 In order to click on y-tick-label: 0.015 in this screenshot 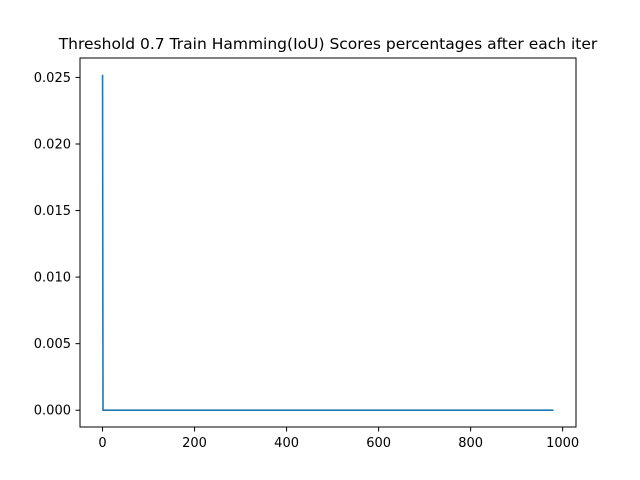, I will do `click(52, 211)`.